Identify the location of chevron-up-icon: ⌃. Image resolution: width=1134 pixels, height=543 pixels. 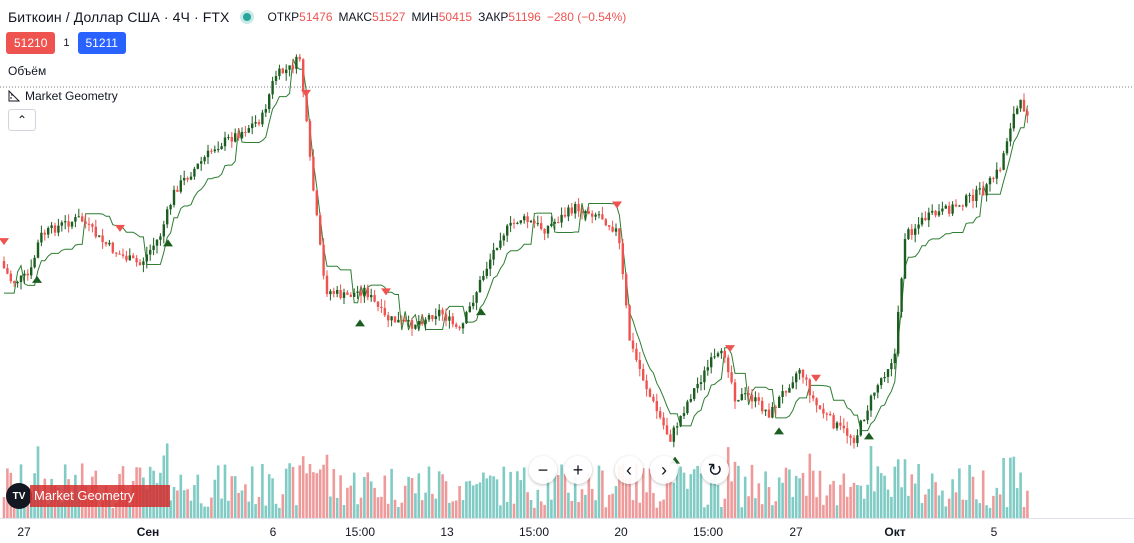
(22, 120).